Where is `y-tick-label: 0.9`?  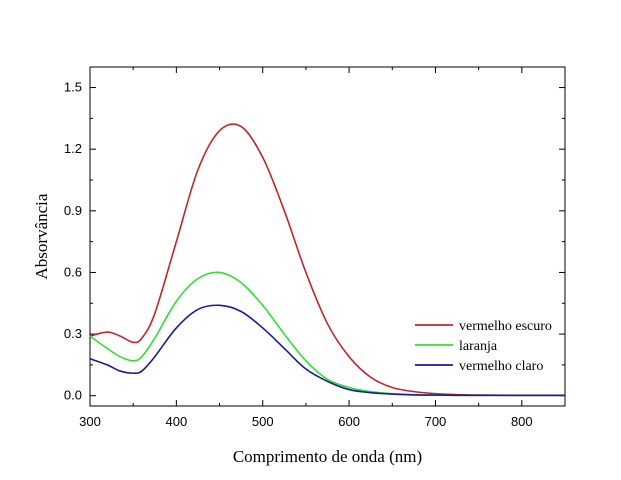
y-tick-label: 0.9 is located at coordinates (73, 210).